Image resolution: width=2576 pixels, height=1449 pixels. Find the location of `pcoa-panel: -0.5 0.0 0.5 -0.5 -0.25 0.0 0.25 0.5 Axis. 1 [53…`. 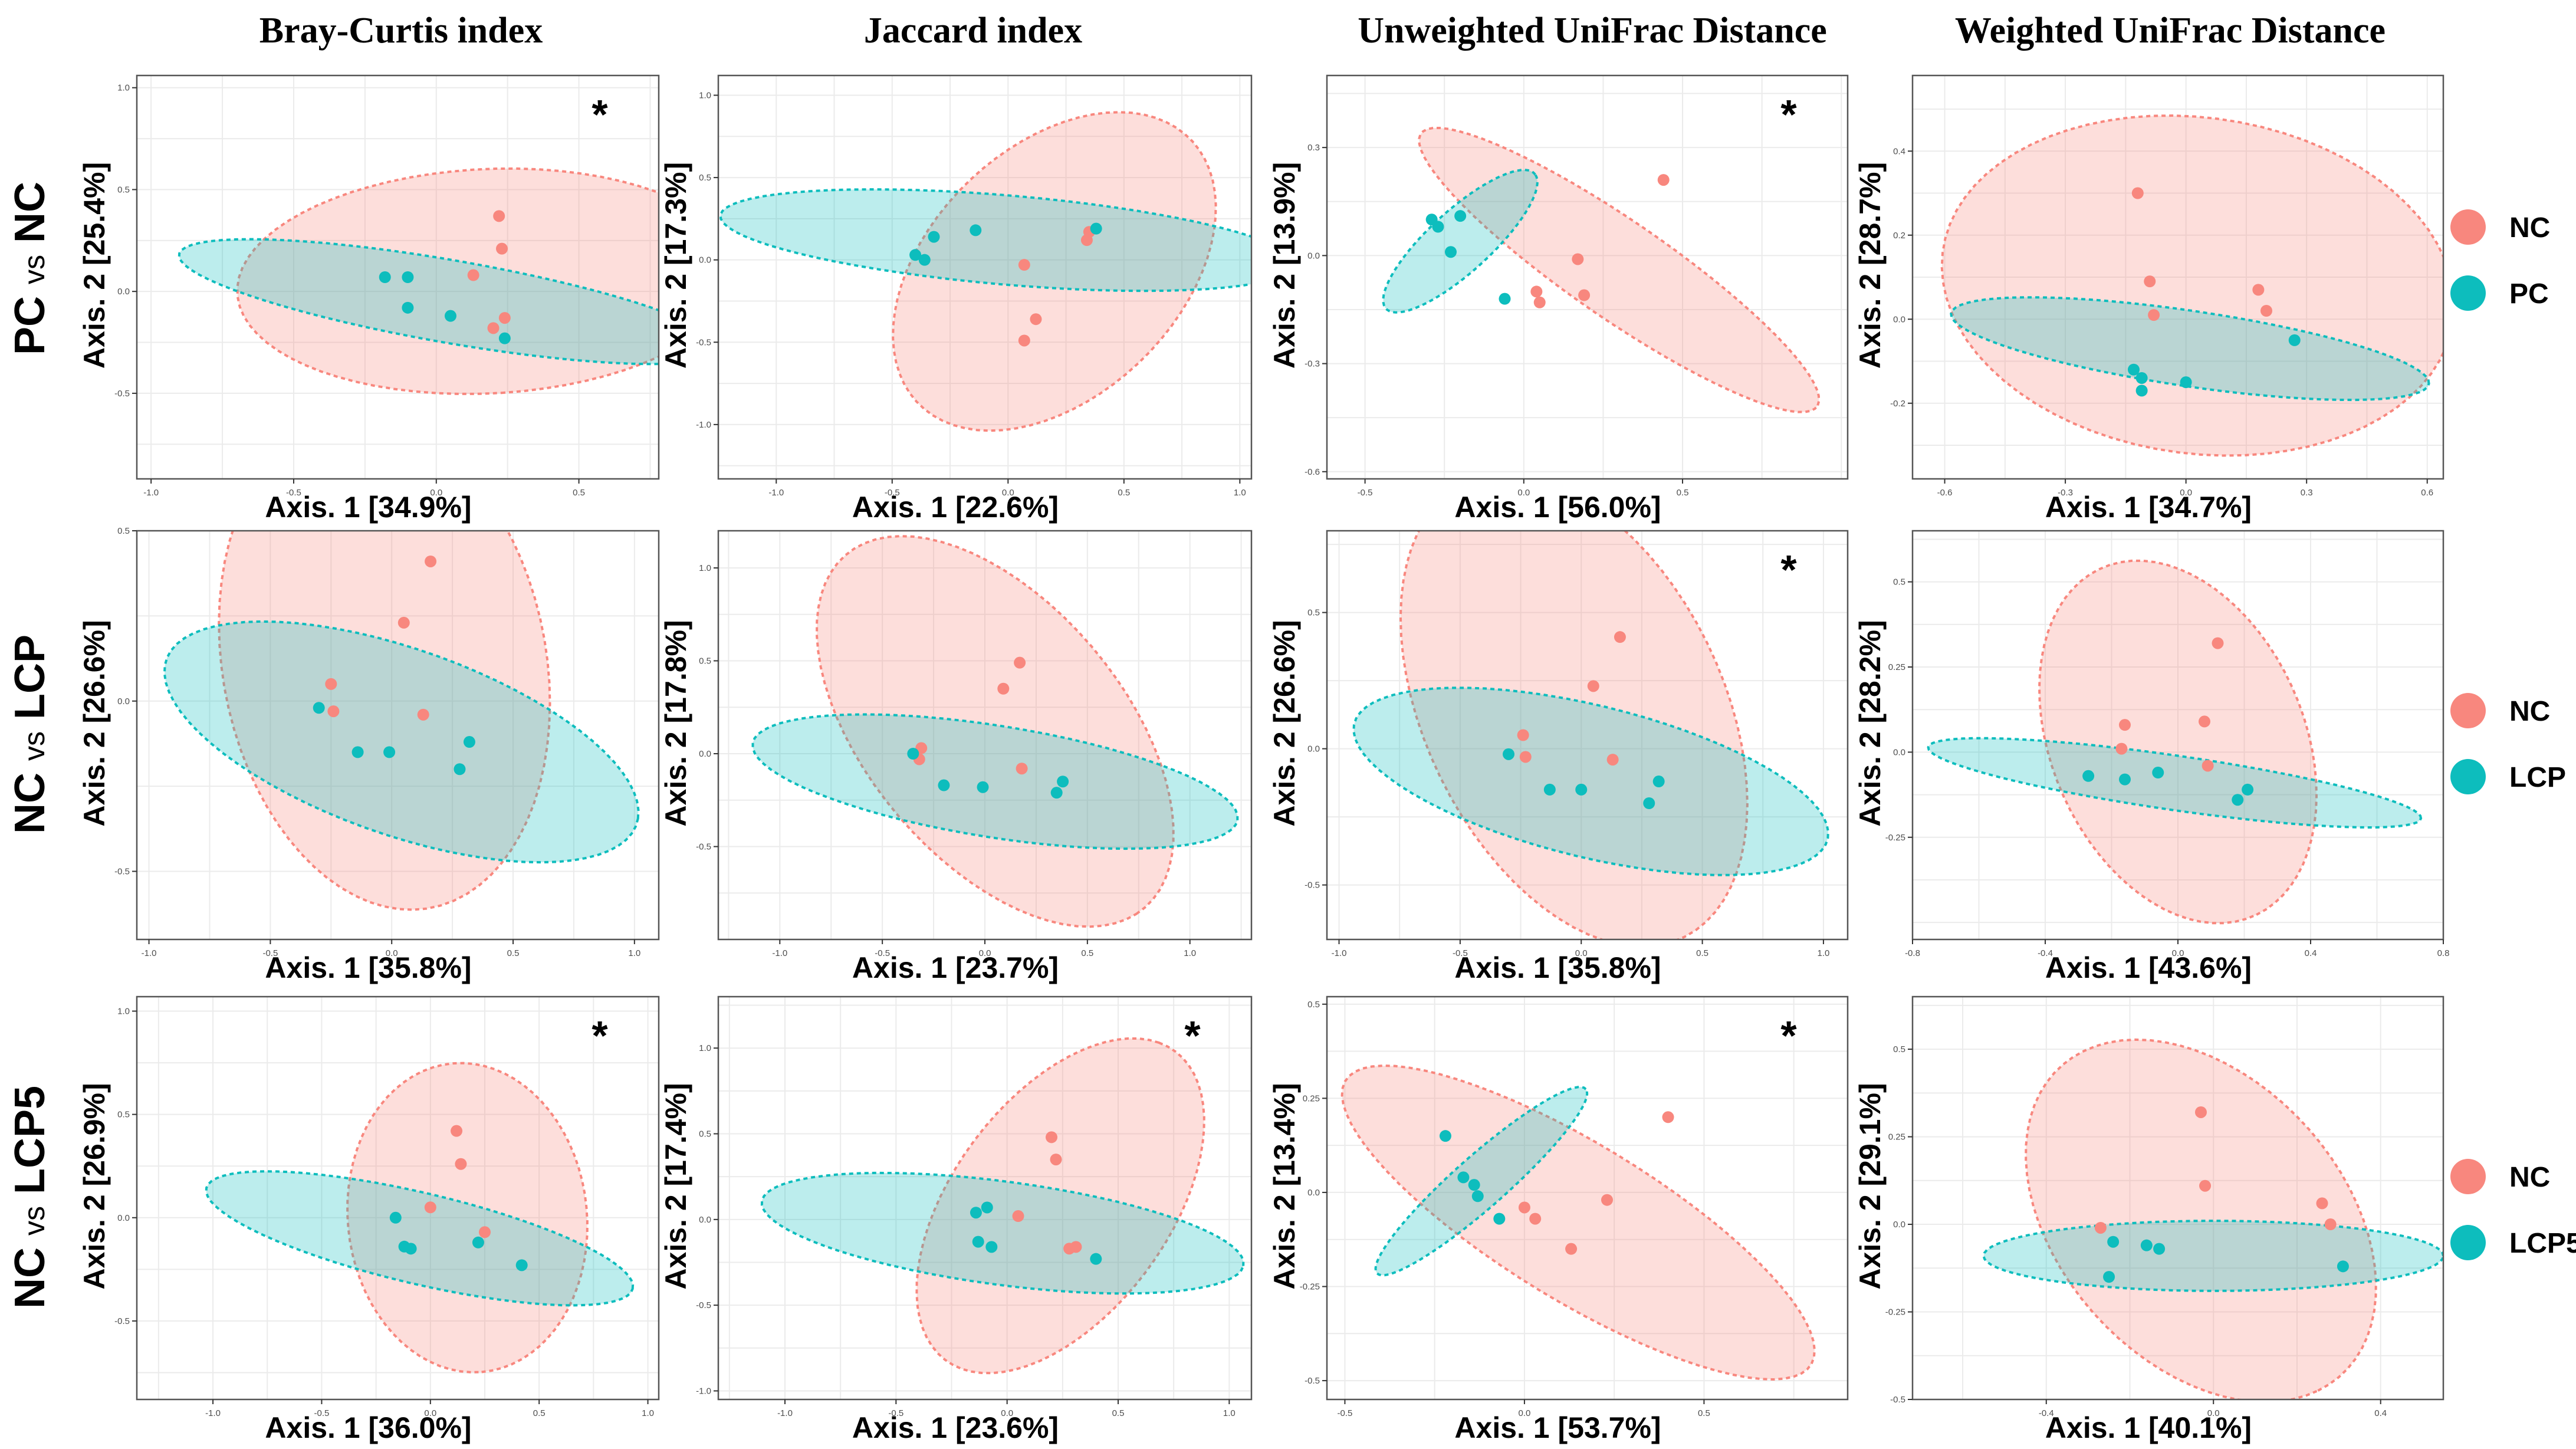

pcoa-panel: -0.5 0.0 0.5 -0.5 -0.25 0.0 0.25 0.5 Axis. 1 [53… is located at coordinates (1558, 1219).